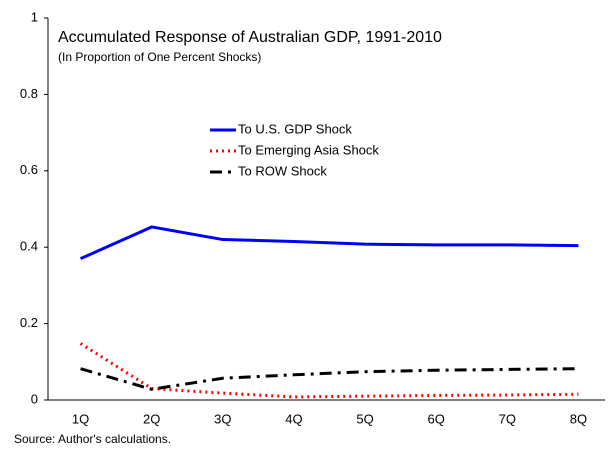  I want to click on x-tick-label: 4Q, so click(293, 418).